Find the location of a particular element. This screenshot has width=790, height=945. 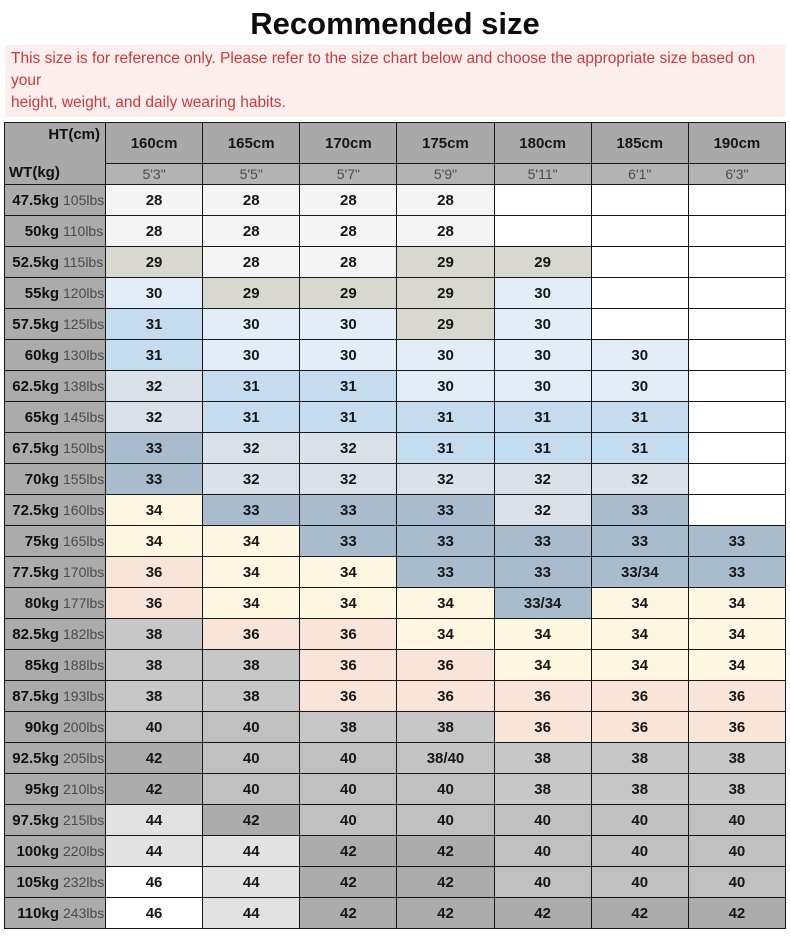

size-cell: 33/34 is located at coordinates (639, 572).